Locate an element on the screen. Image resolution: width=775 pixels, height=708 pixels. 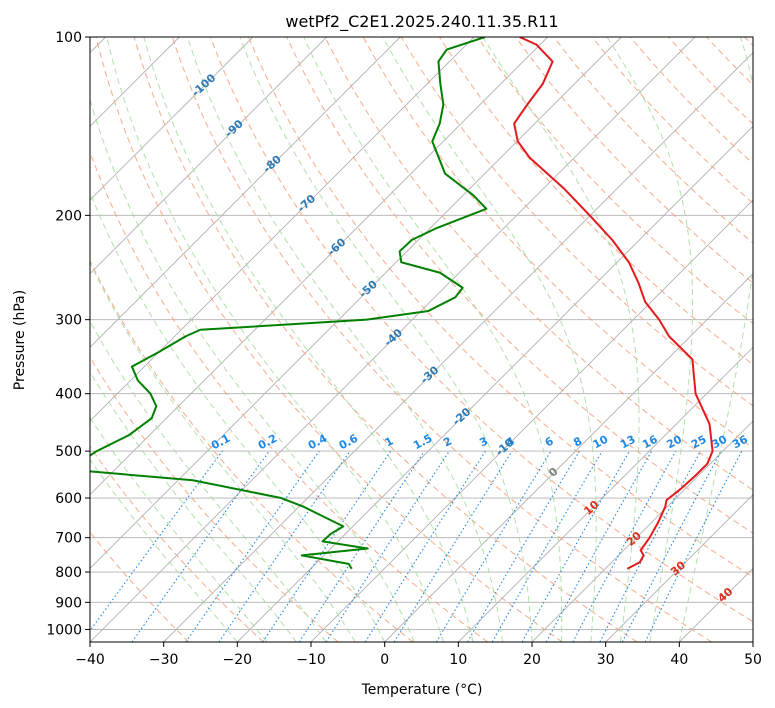
y-tick-label: 600 is located at coordinates (68, 499).